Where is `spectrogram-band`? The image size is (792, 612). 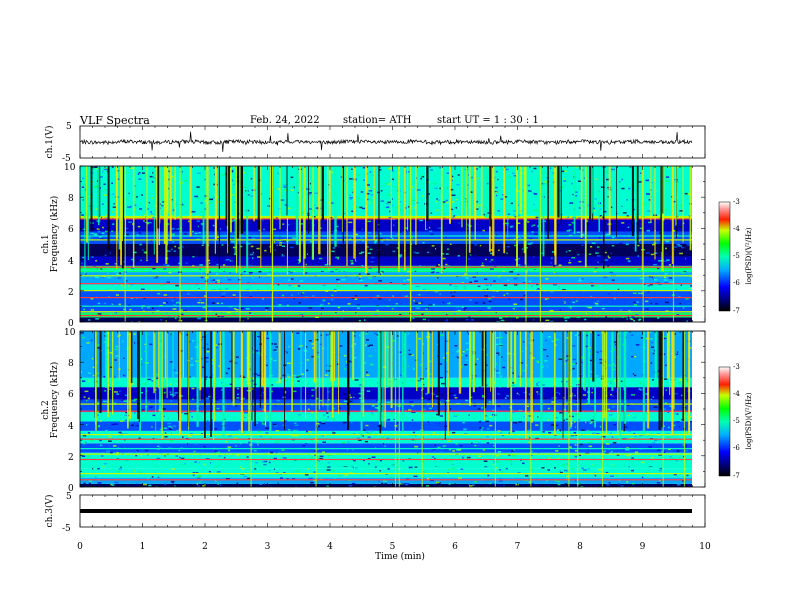 spectrogram-band is located at coordinates (386, 217).